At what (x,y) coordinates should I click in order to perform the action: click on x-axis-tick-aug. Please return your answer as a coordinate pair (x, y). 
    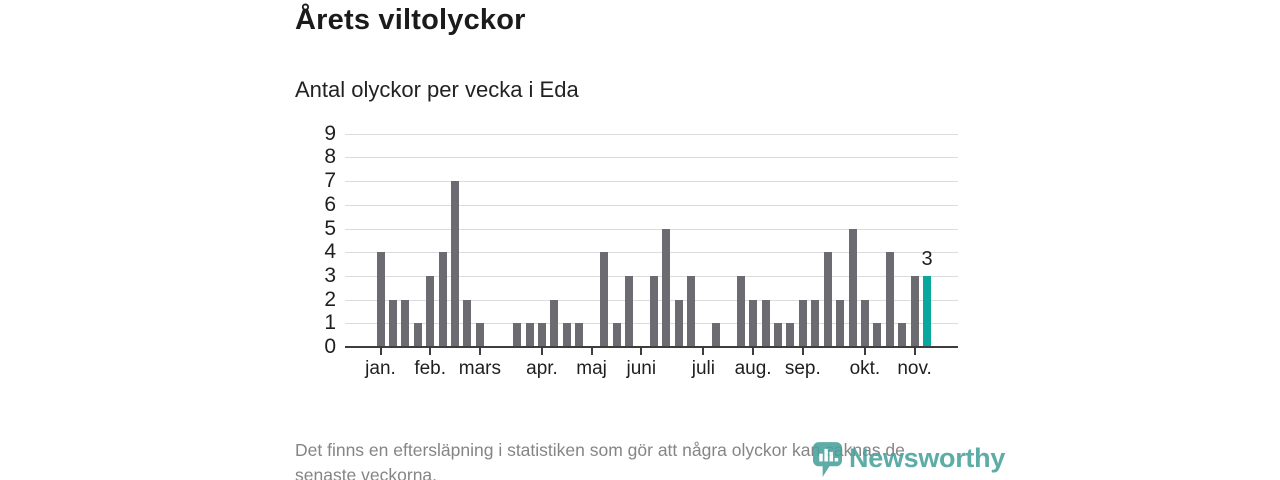
    Looking at the image, I should click on (753, 351).